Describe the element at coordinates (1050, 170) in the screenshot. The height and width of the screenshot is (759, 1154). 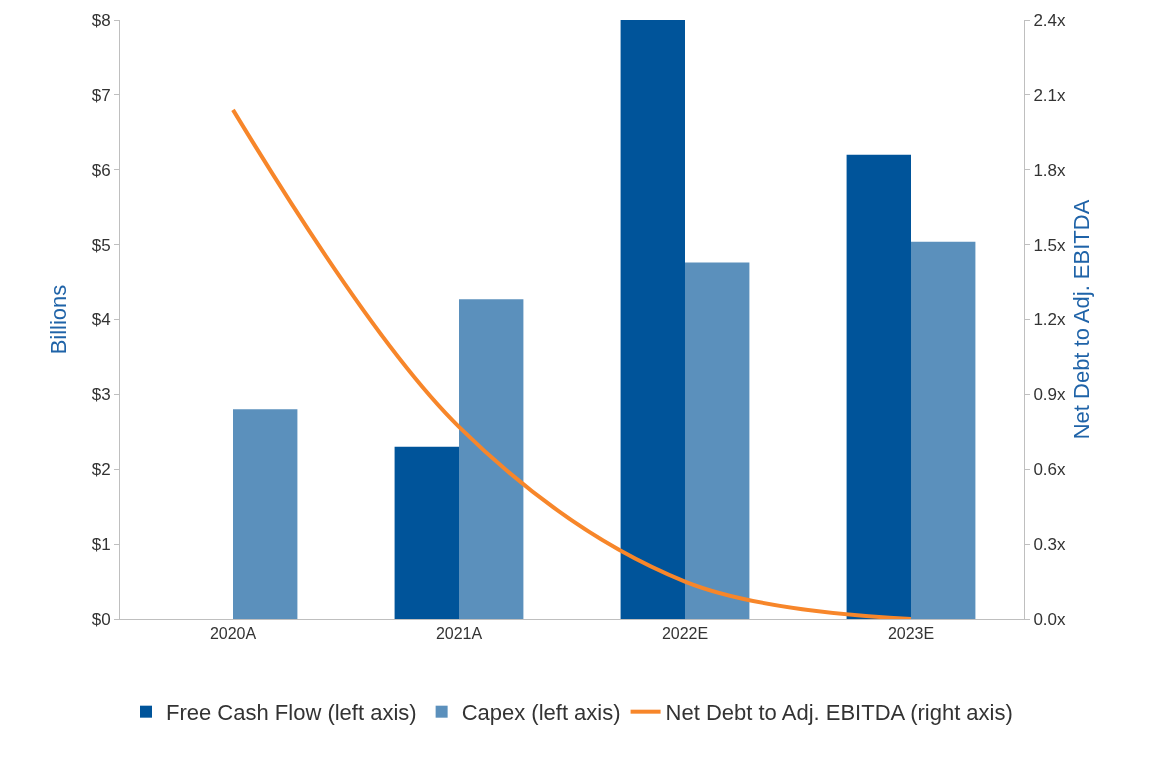
I see `y2-tick-label: 1.8x` at that location.